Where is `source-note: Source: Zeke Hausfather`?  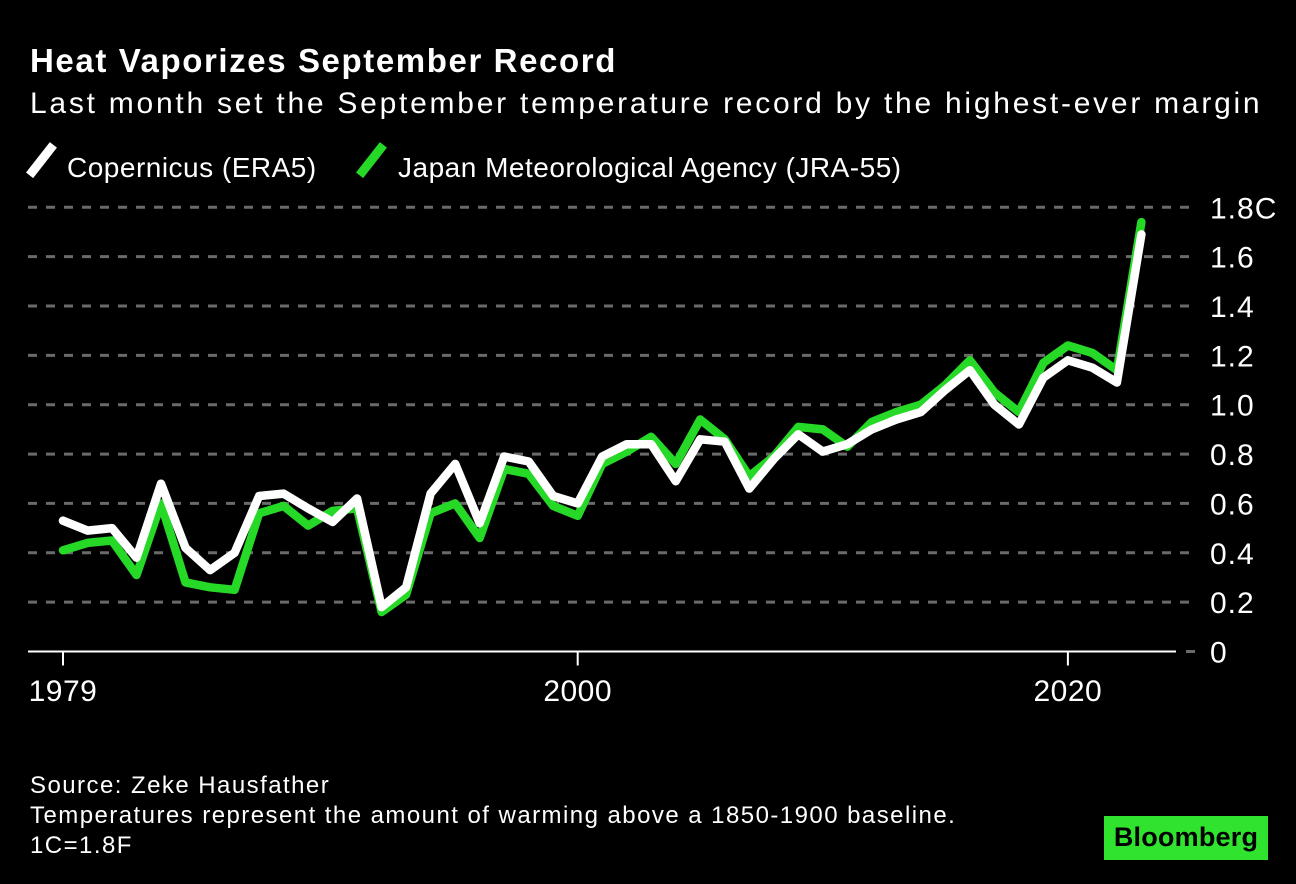
source-note: Source: Zeke Hausfather is located at coordinates (180, 785).